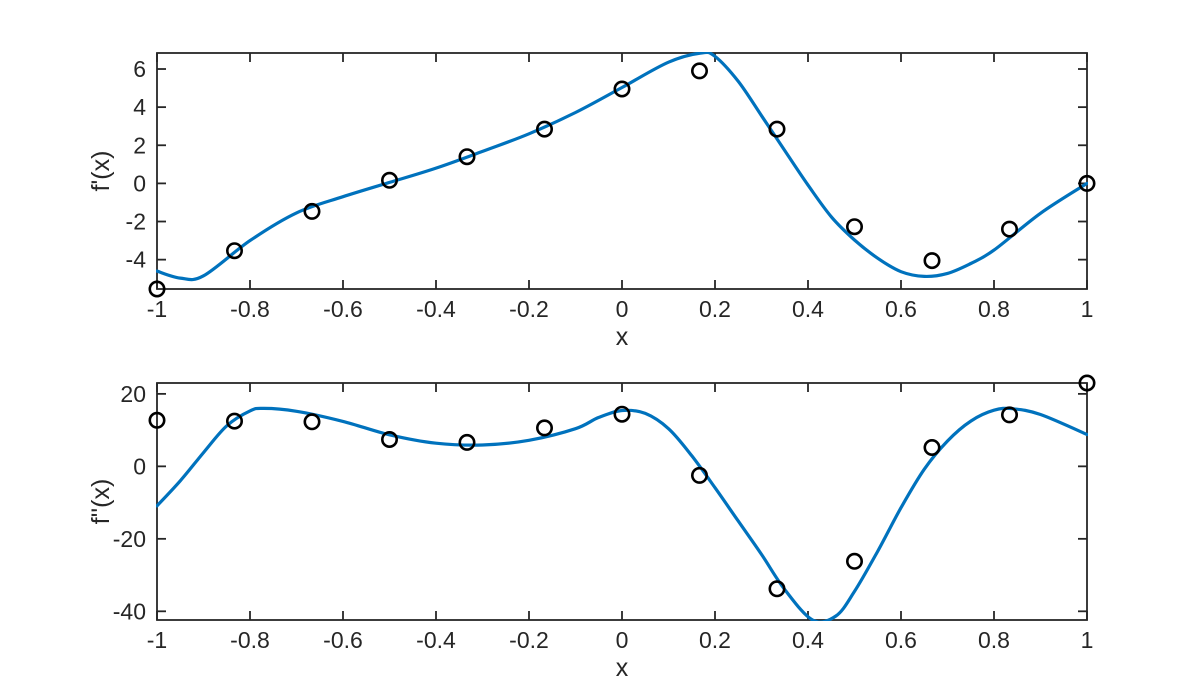  Describe the element at coordinates (101, 171) in the screenshot. I see `y-axis-label: f'(x)` at that location.